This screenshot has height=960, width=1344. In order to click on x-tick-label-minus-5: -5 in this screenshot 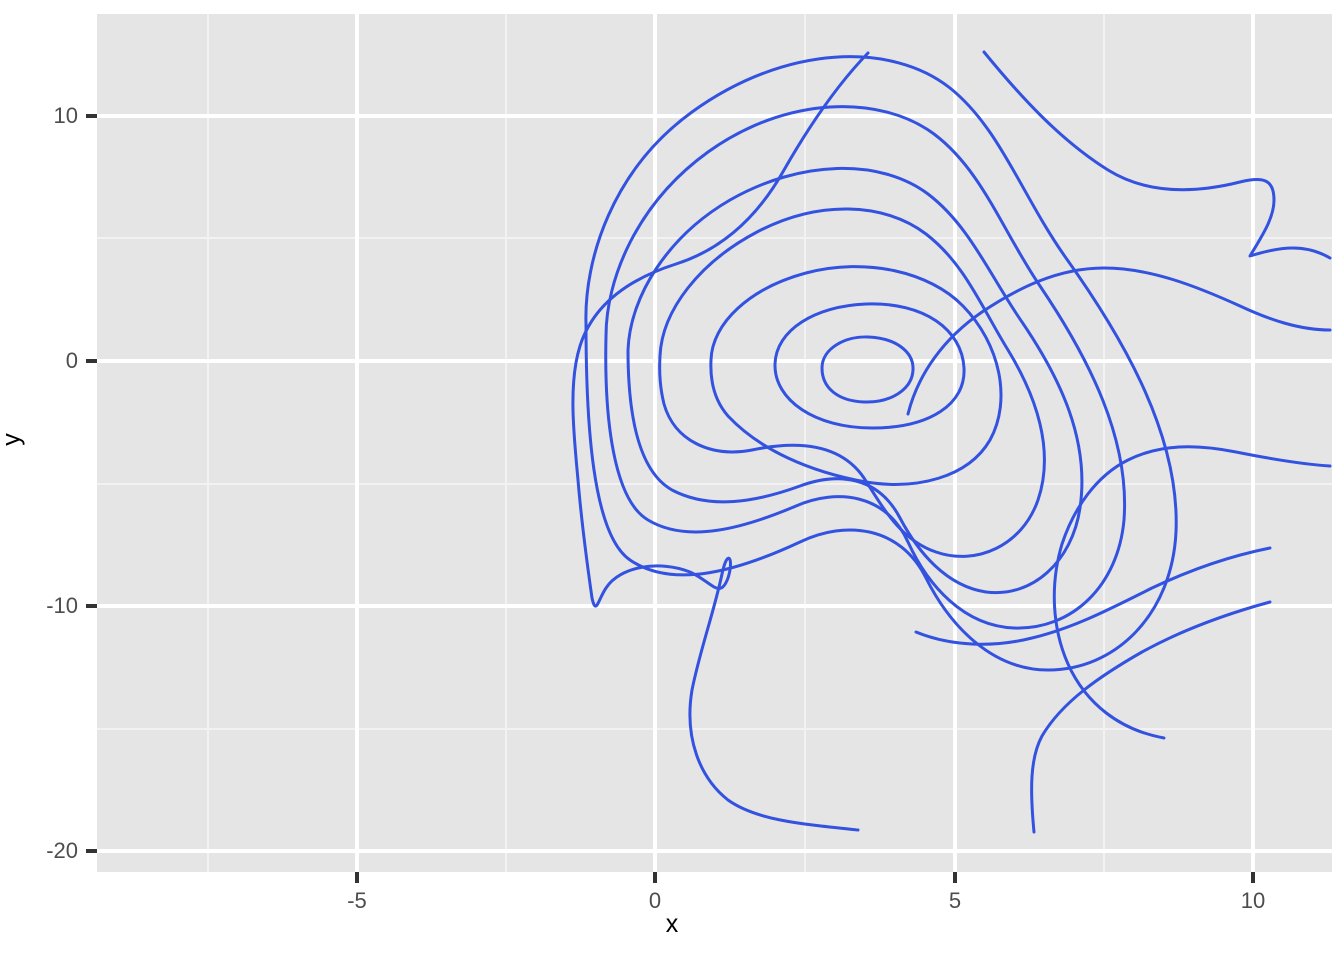, I will do `click(357, 900)`.